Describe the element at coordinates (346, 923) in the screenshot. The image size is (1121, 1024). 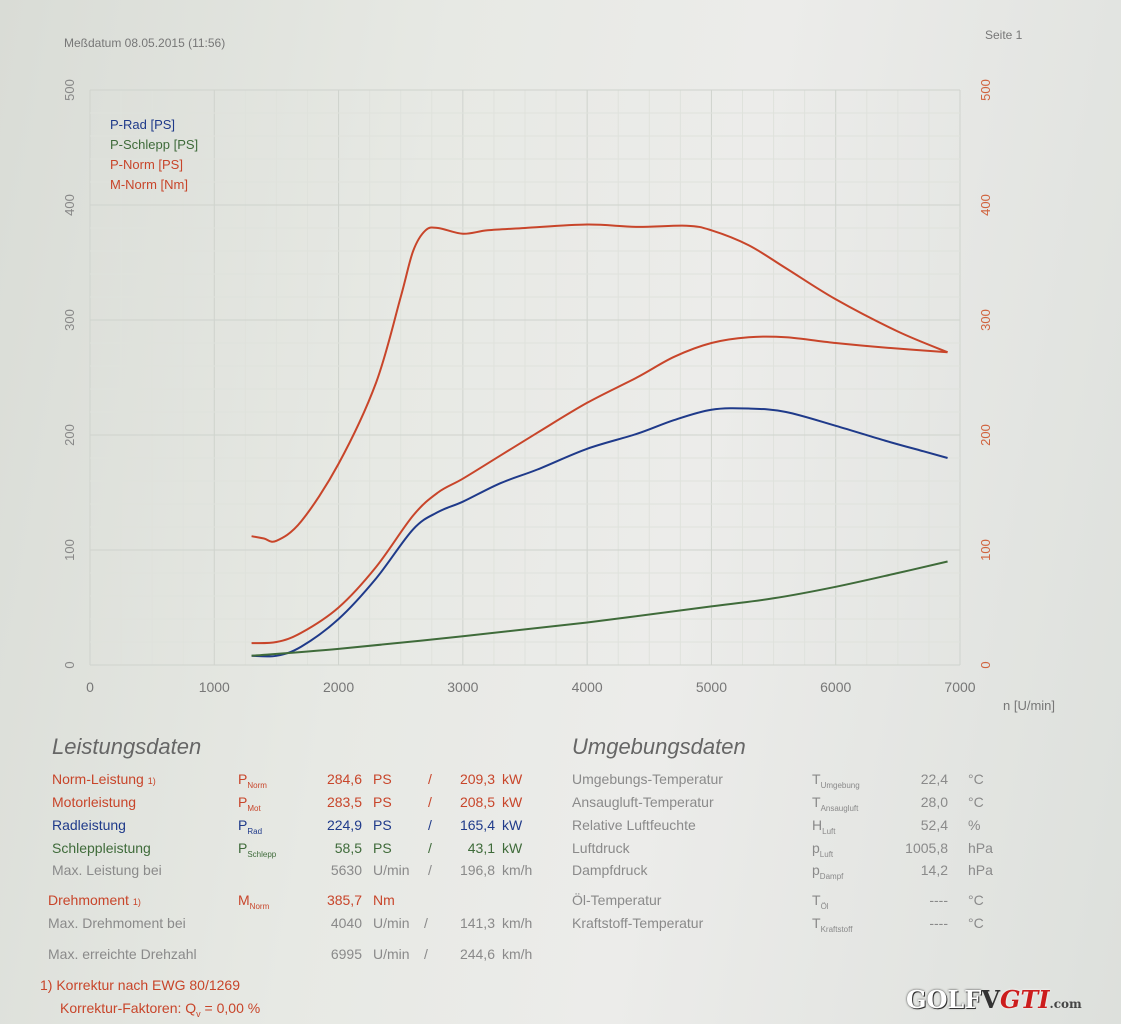
I see `max-drehmoment-rpm: 4040` at that location.